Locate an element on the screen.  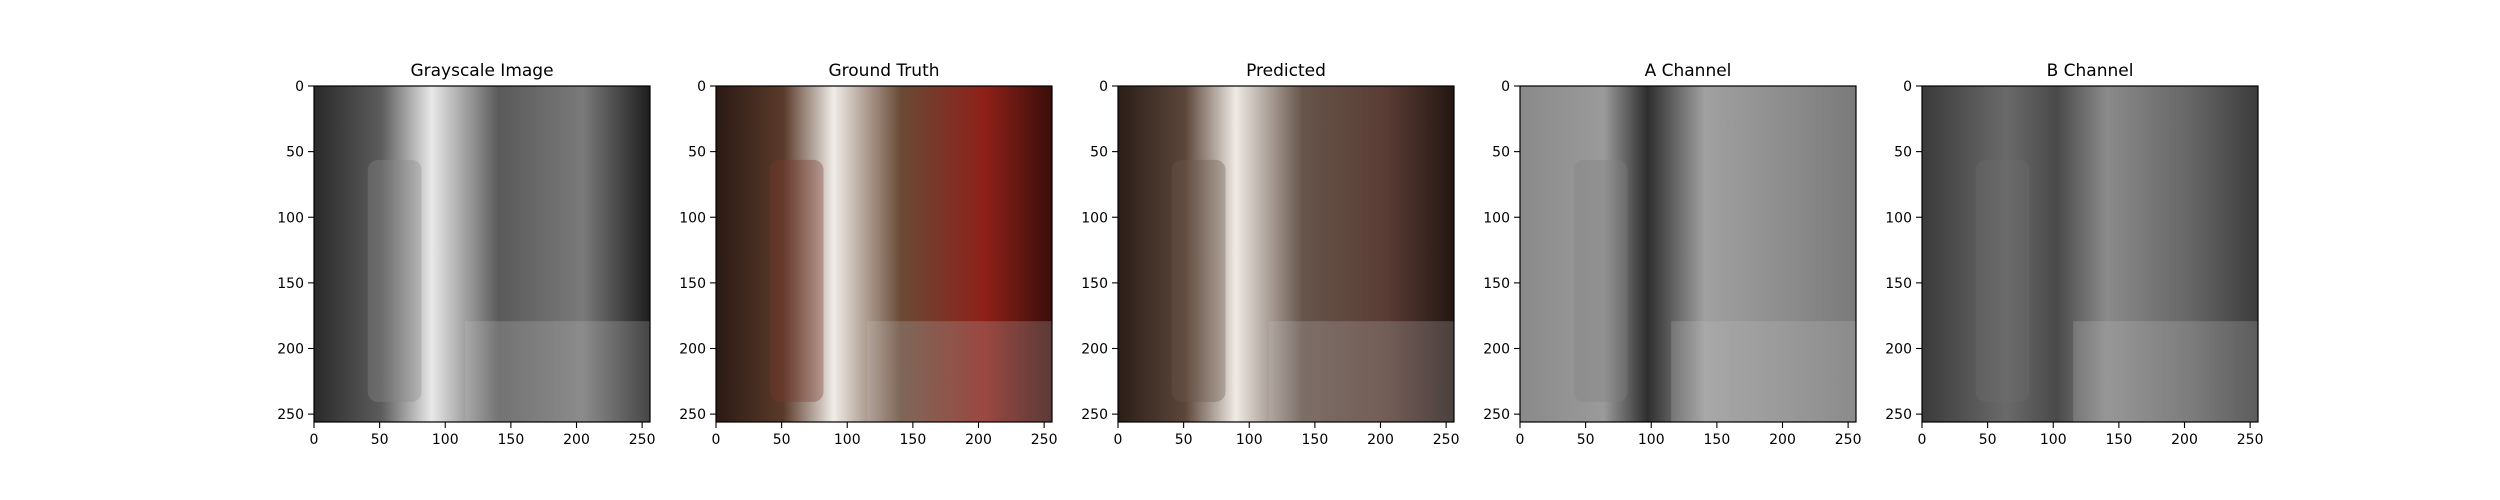
panel-5: B Channel 0 50 100 150 200 250 0 50 100 150 200 250 is located at coordinates (2074, 254).